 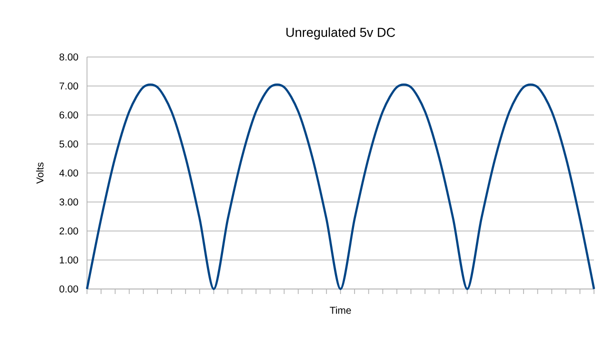 What do you see at coordinates (340, 310) in the screenshot?
I see `x-axis-title: Time` at bounding box center [340, 310].